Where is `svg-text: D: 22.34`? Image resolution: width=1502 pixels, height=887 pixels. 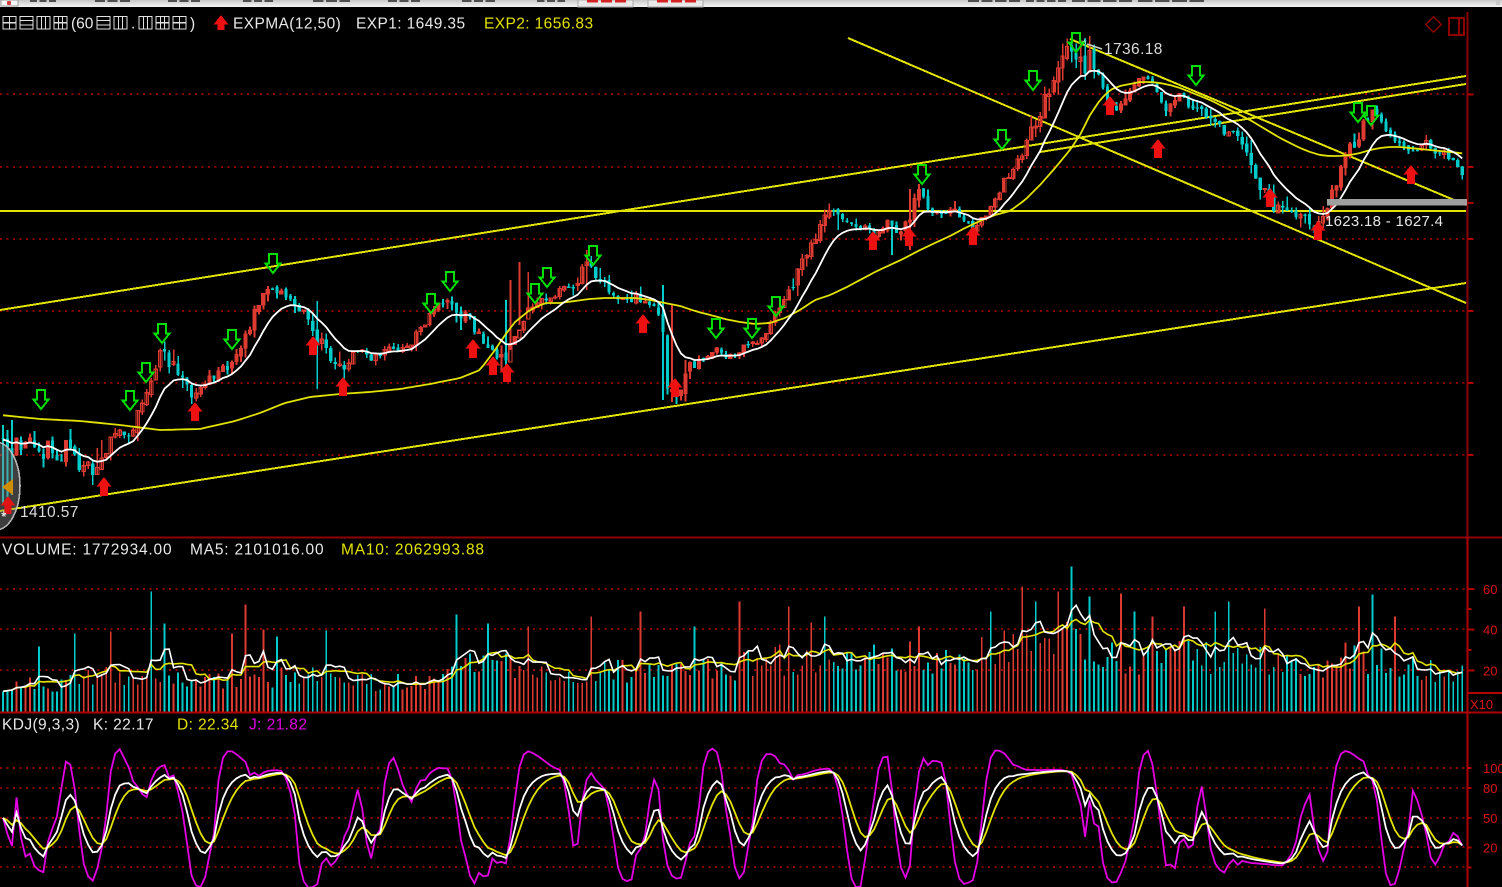 svg-text: D: 22.34 is located at coordinates (208, 725).